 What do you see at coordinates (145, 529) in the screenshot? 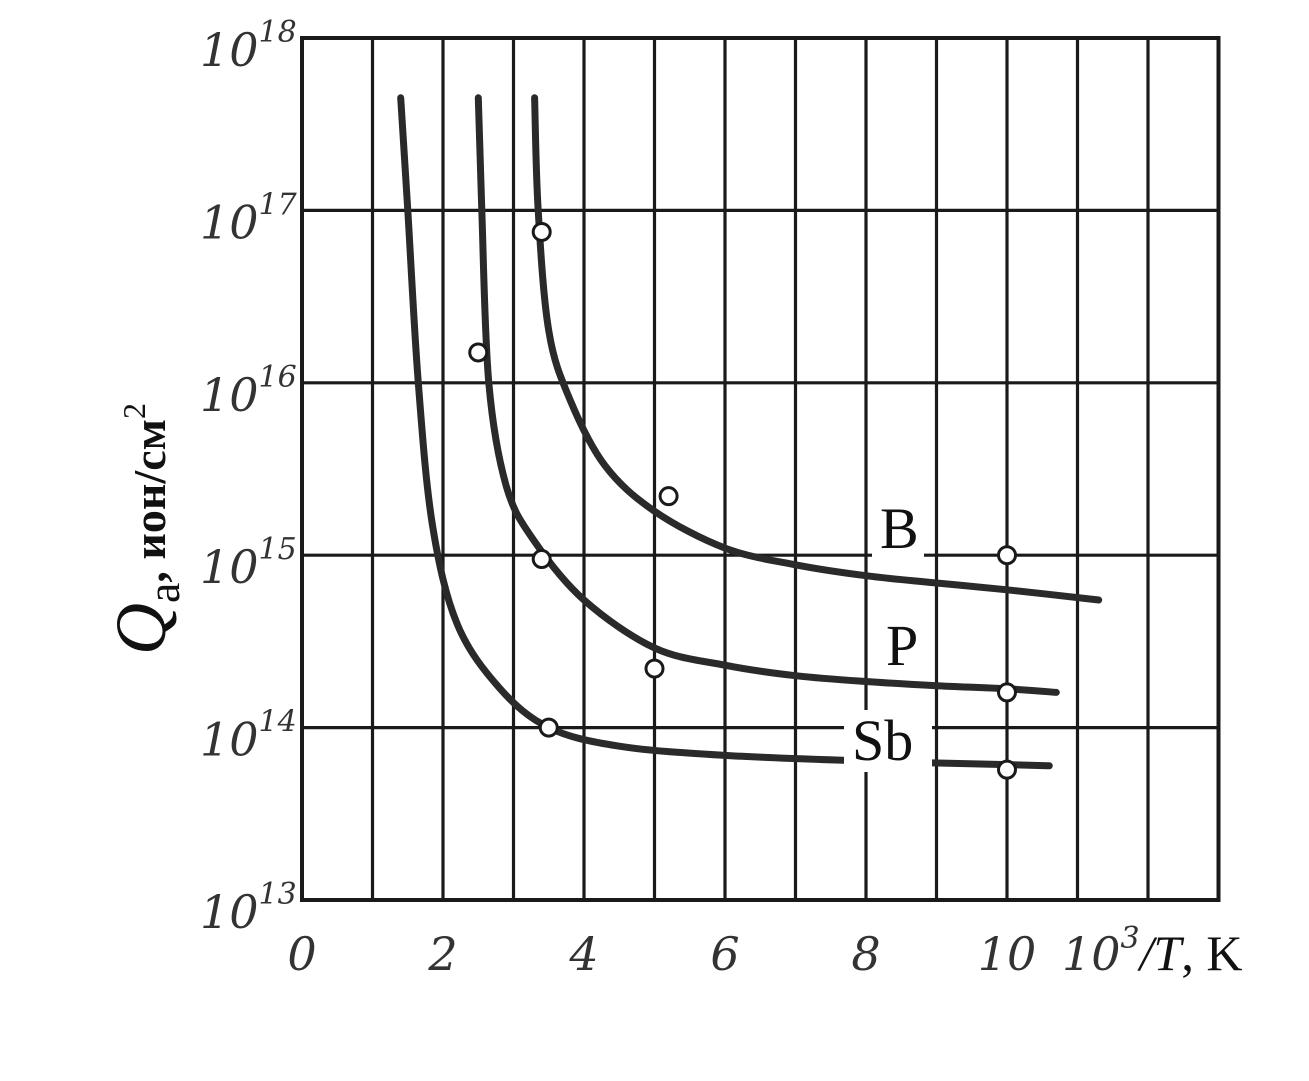
I see `y-axis-label: Qa, ион/см2` at bounding box center [145, 529].